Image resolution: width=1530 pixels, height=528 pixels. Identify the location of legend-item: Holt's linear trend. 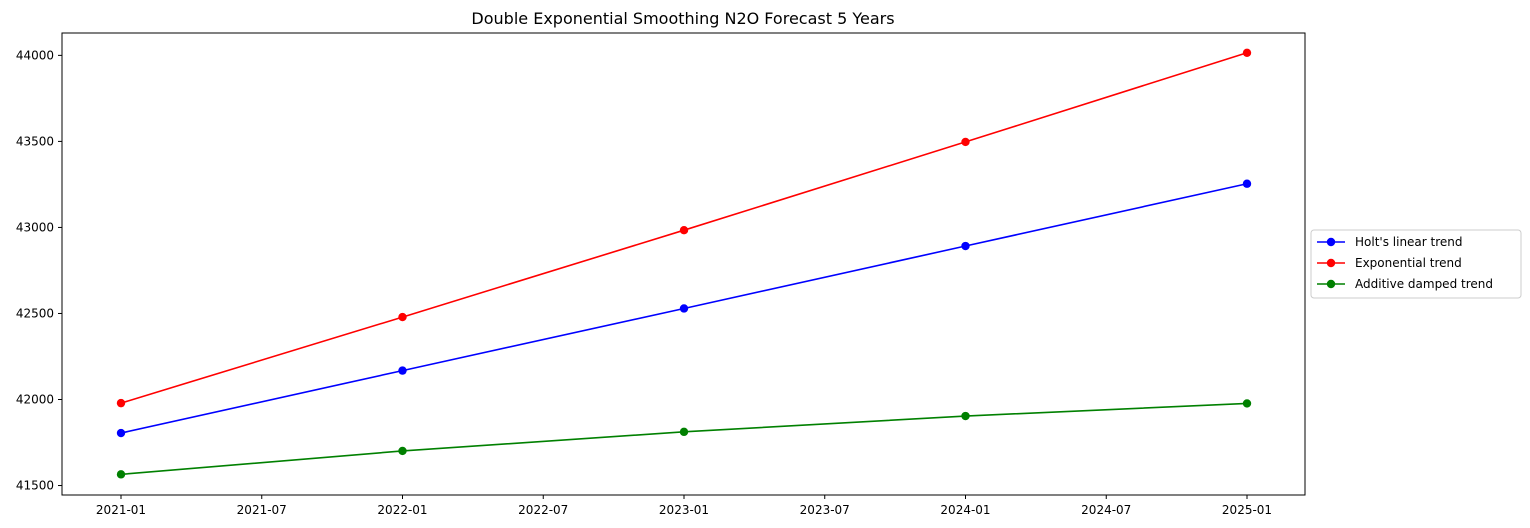
(1390, 242).